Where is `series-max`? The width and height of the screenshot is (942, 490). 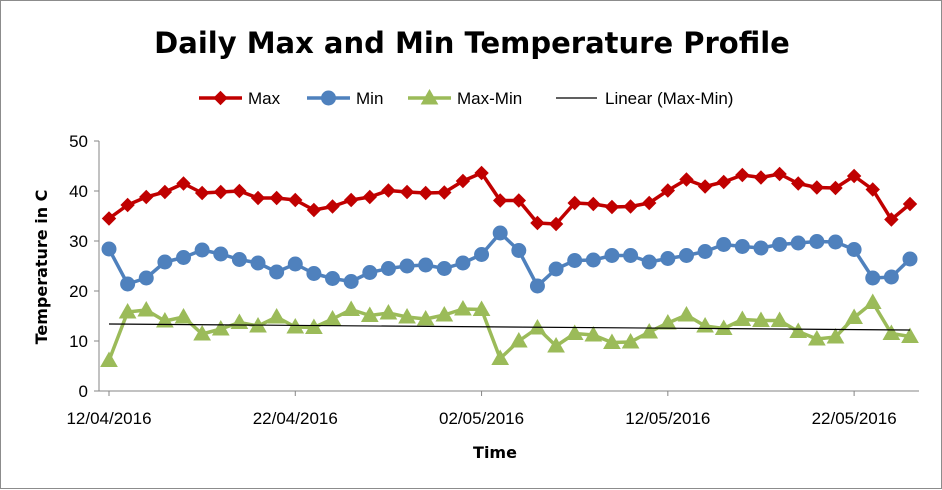
series-max is located at coordinates (509, 198).